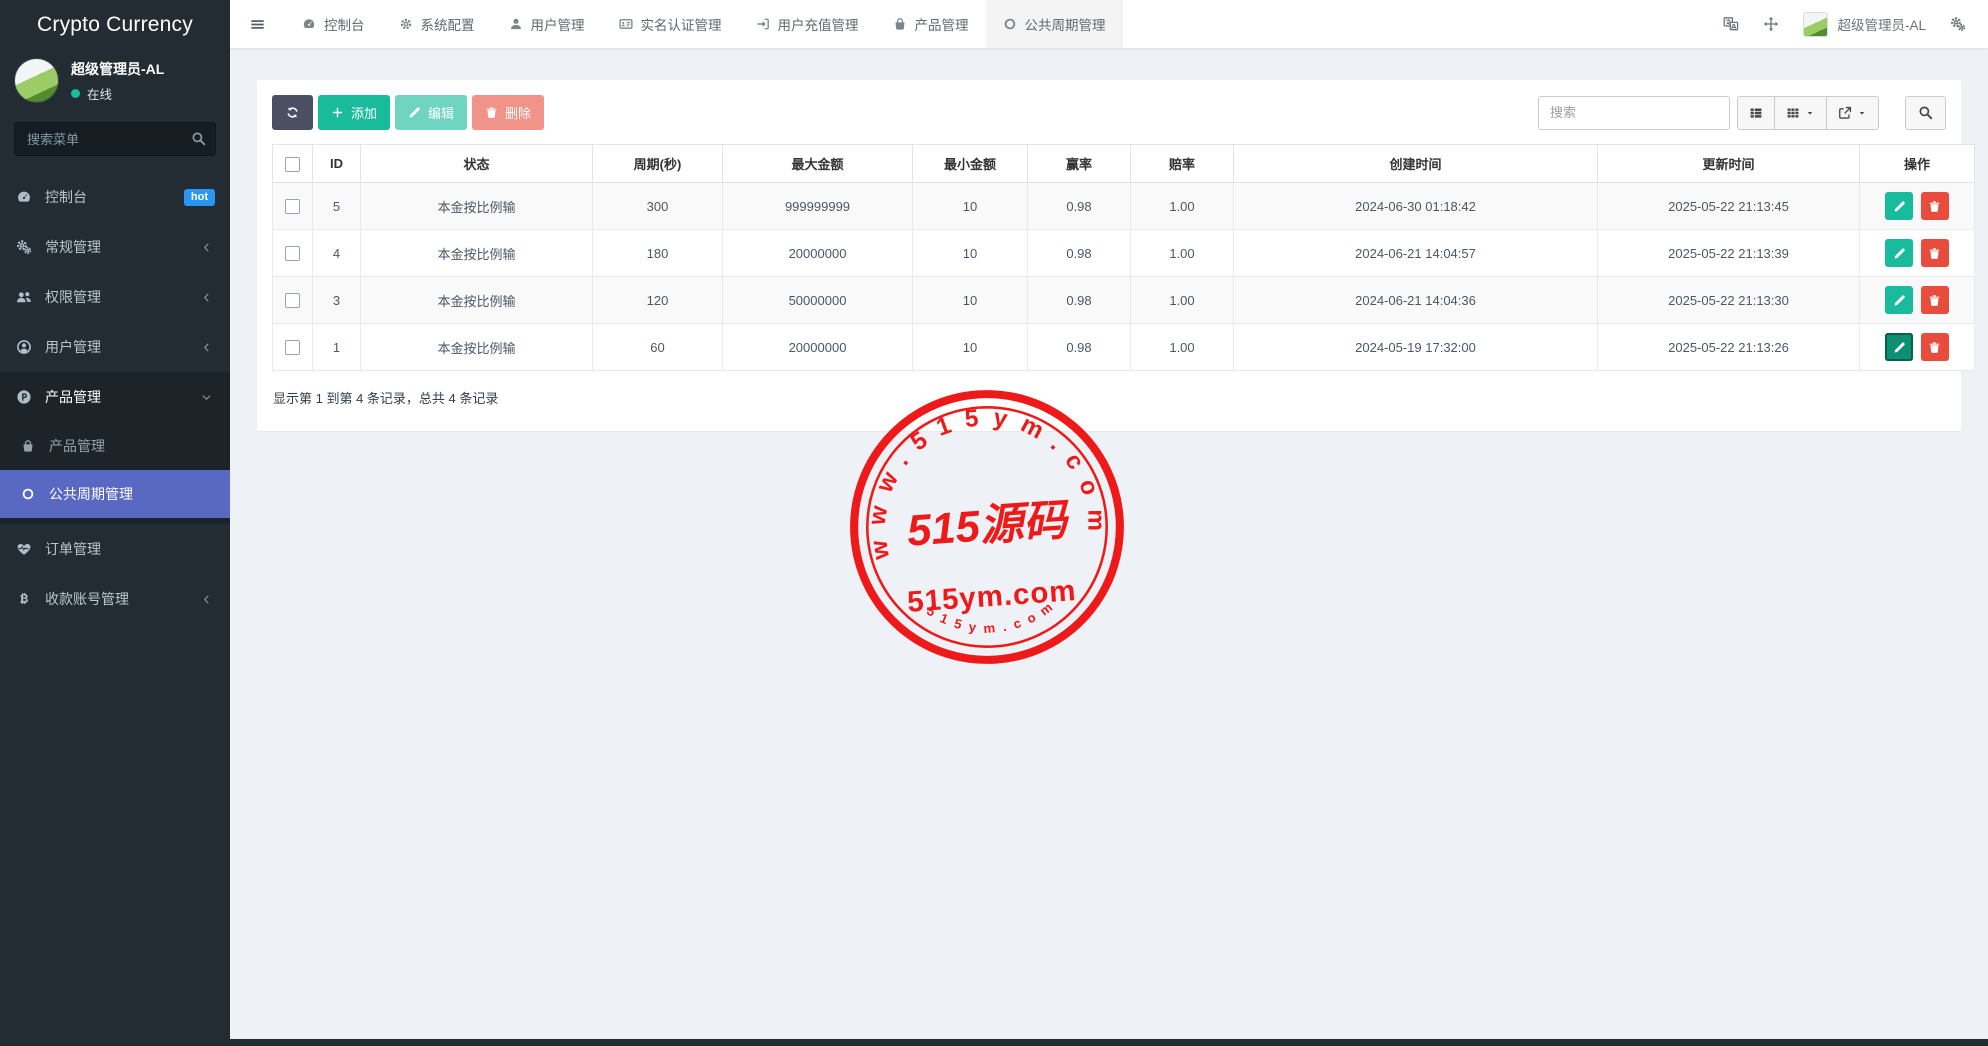  I want to click on gear-icon, so click(406, 24).